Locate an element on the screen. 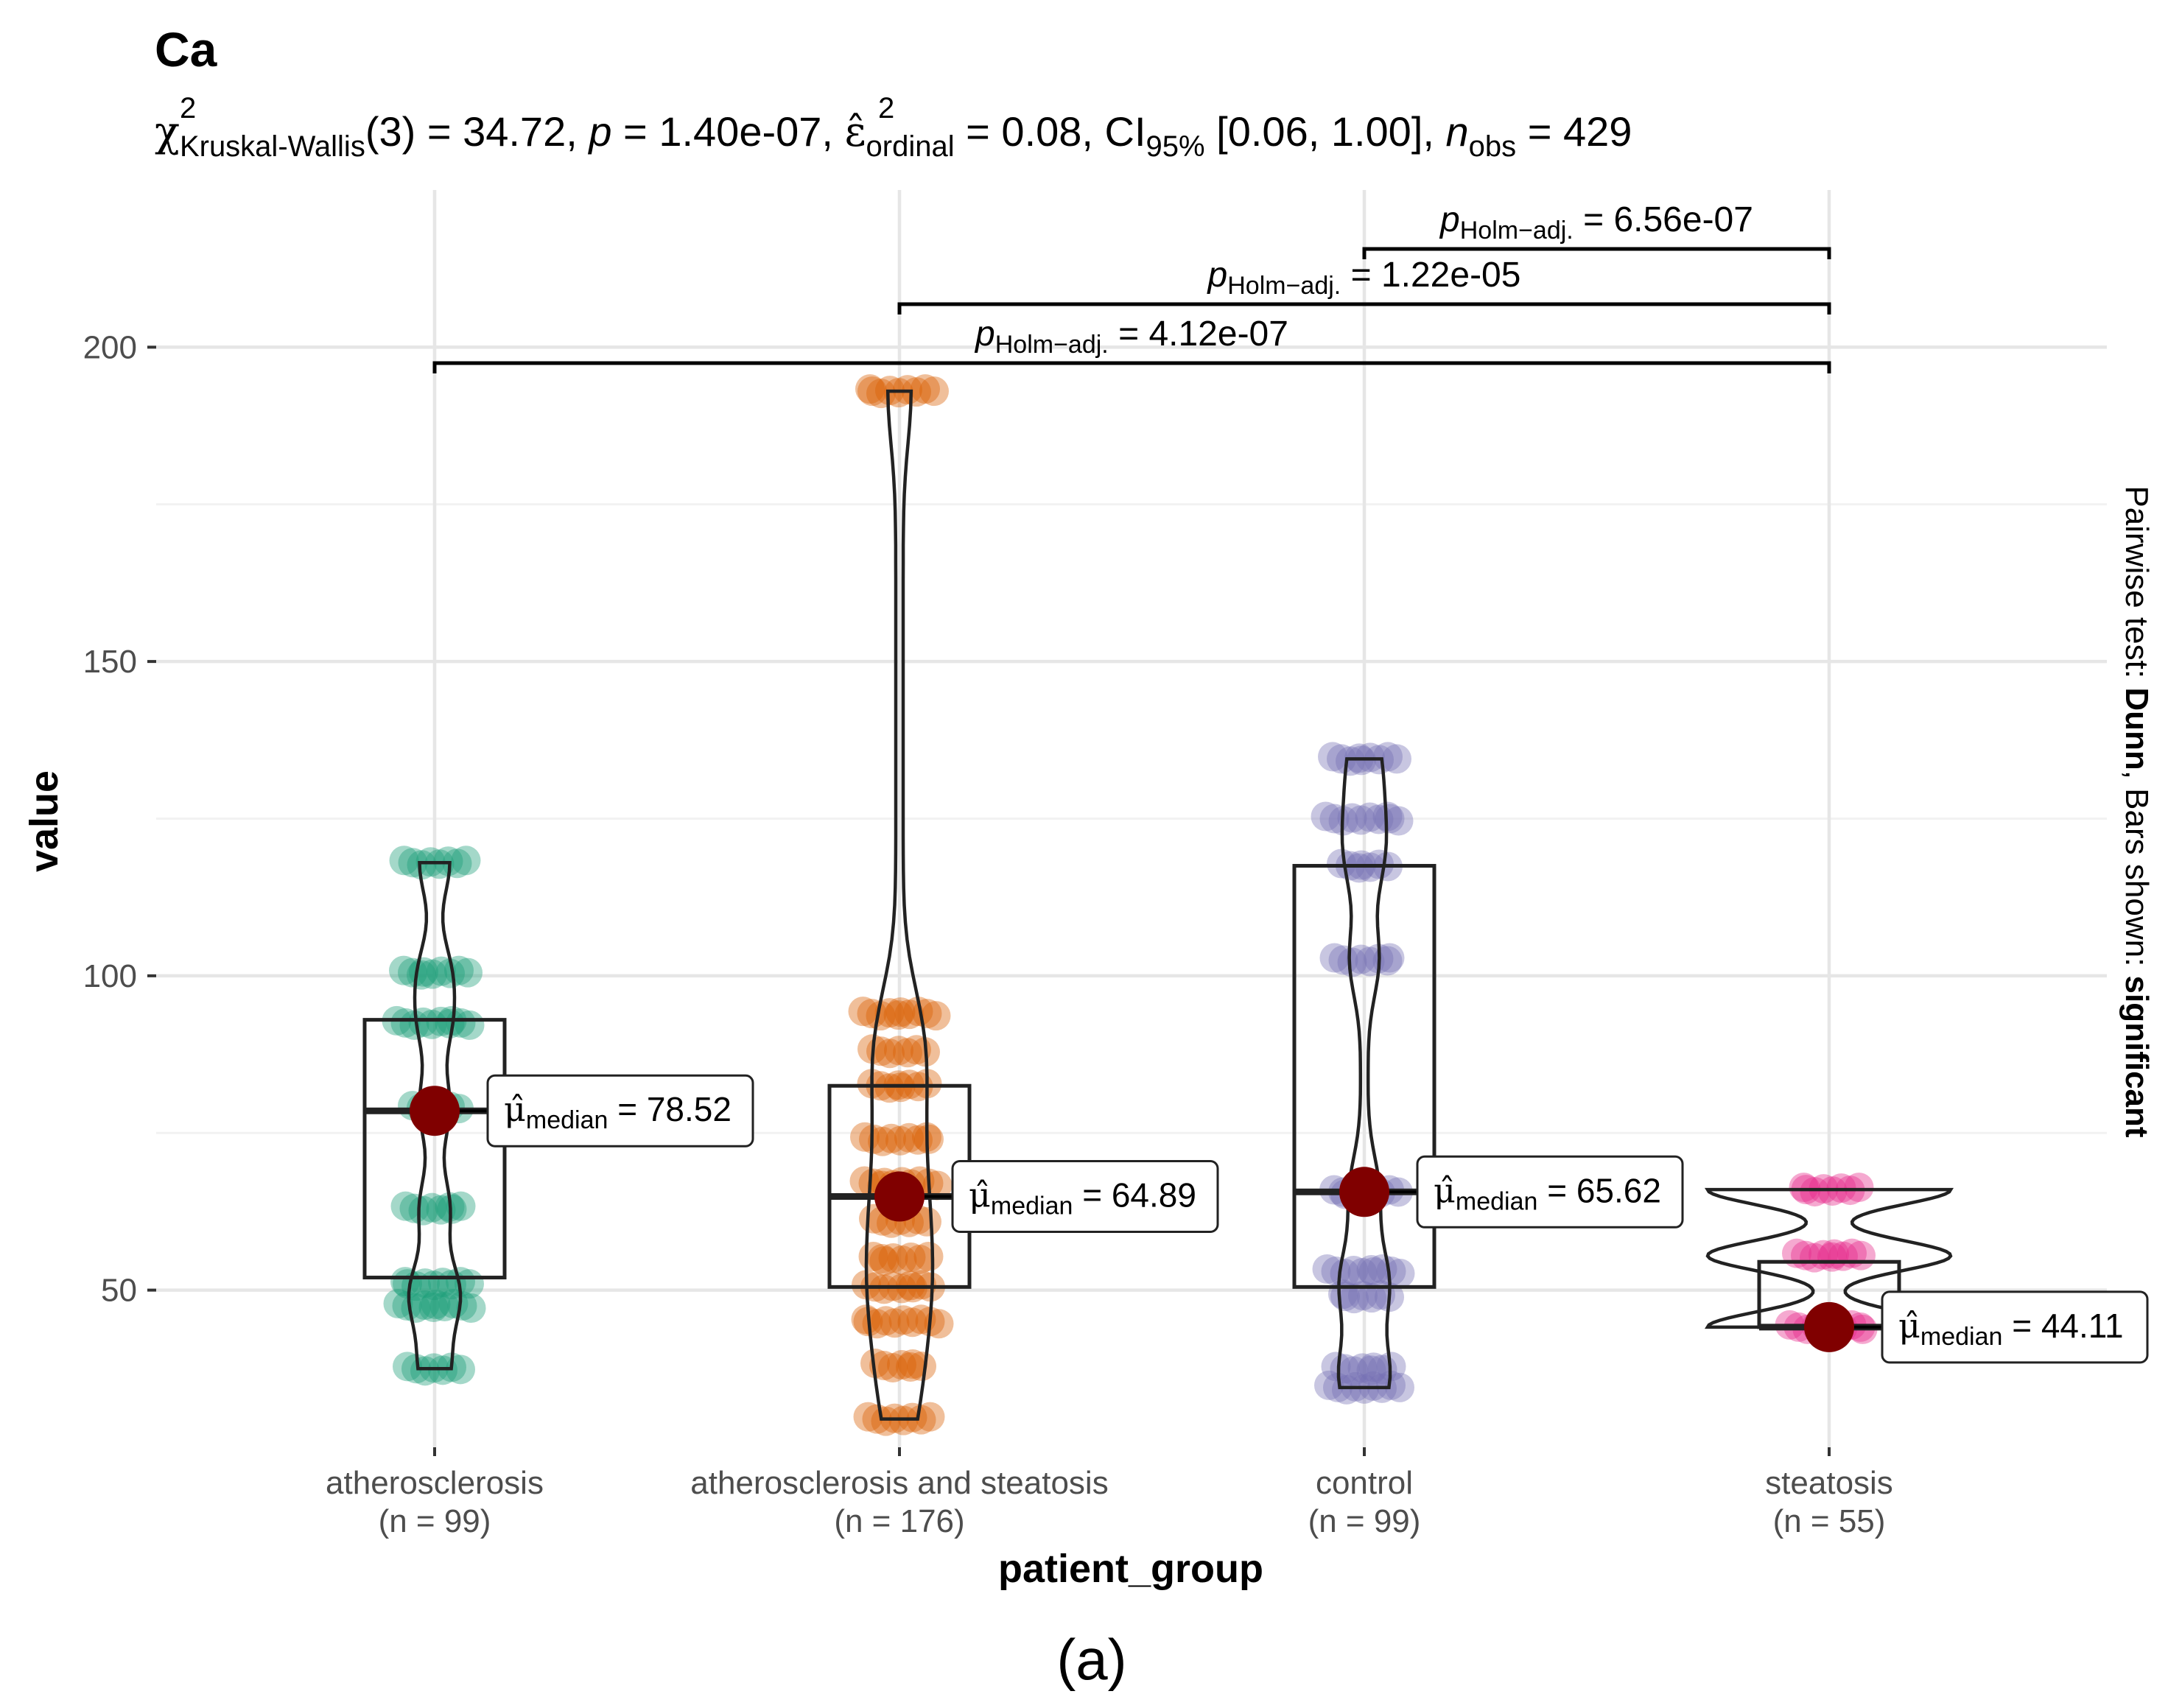 The width and height of the screenshot is (2182, 1708). subtitle-stat-sub: Kruskal-Wallis is located at coordinates (272, 146).